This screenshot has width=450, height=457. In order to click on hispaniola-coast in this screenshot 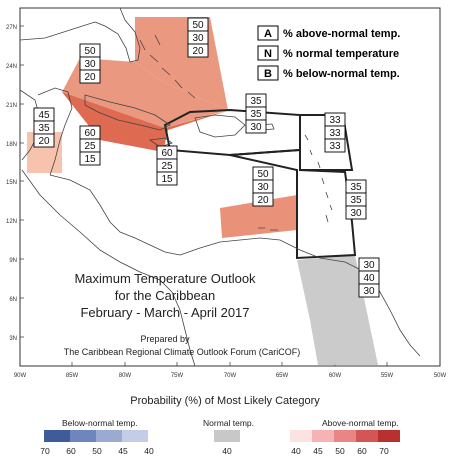, I will do `click(220, 126)`.